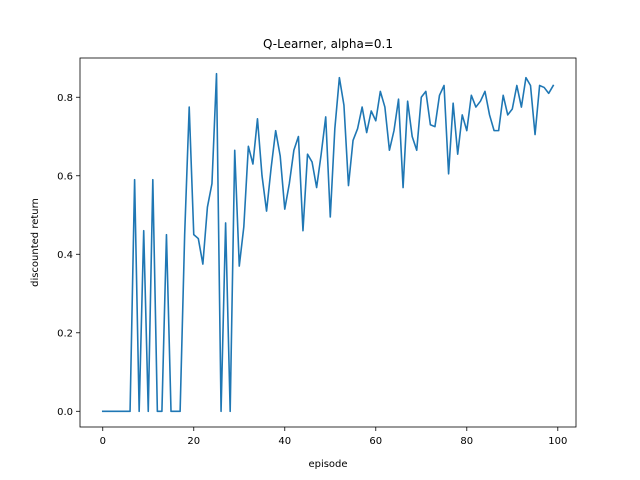  What do you see at coordinates (103, 441) in the screenshot?
I see `x-tick-label: 0` at bounding box center [103, 441].